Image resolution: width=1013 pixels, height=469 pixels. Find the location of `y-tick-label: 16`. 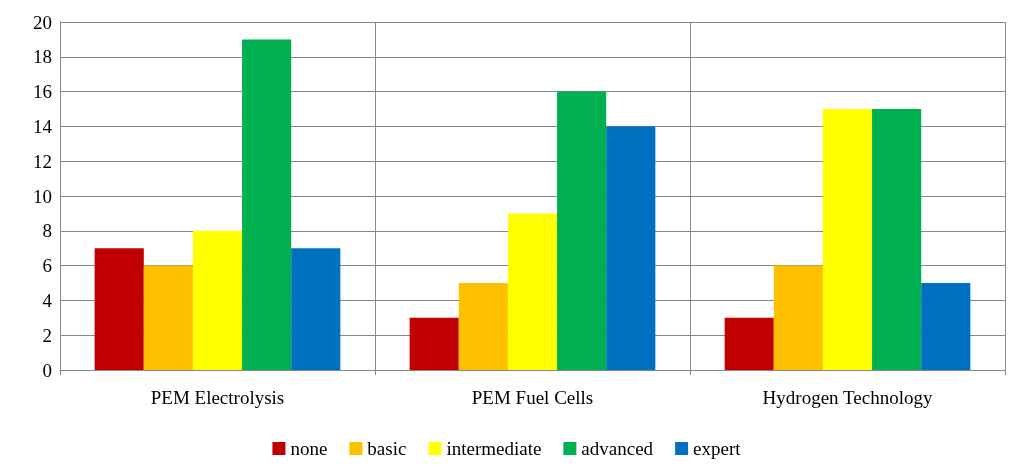

y-tick-label: 16 is located at coordinates (42, 92).